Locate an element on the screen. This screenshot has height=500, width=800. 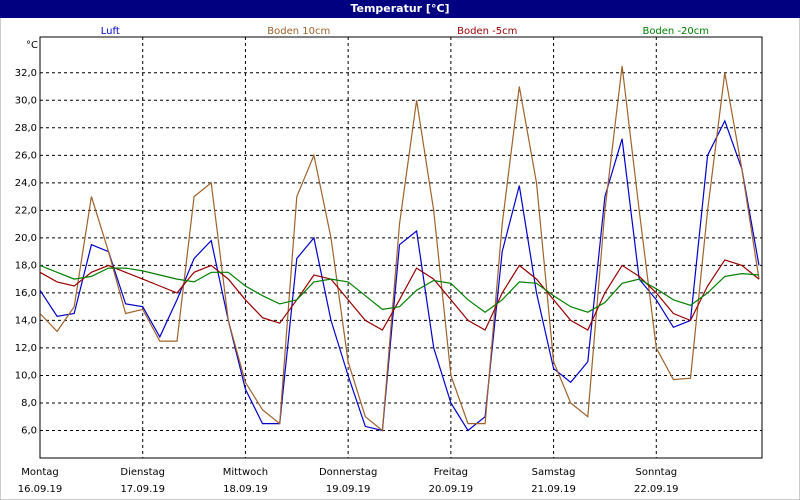
title-bar is located at coordinates (400, 9).